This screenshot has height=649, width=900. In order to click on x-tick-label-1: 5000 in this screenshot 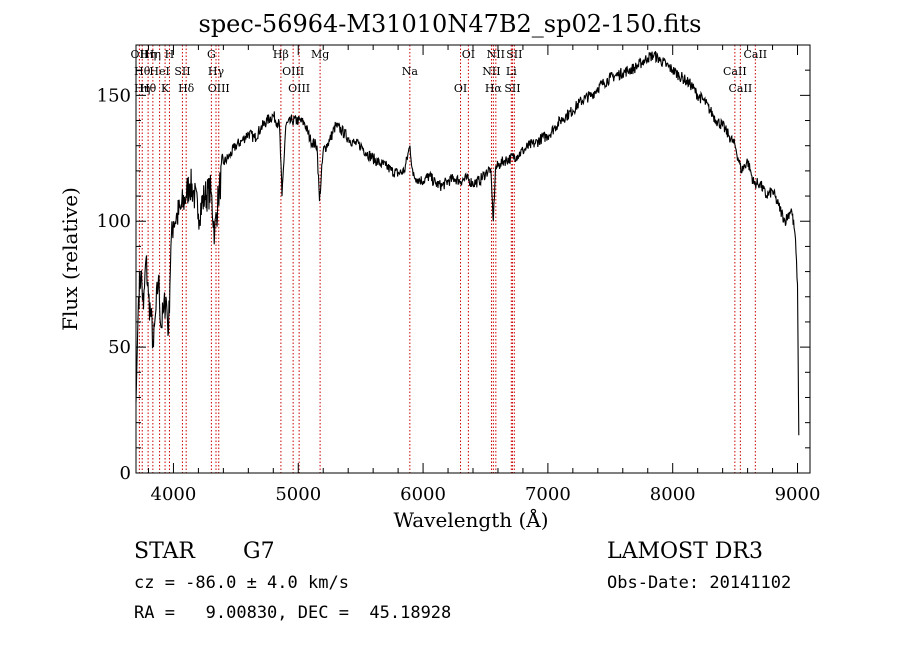, I will do `click(298, 494)`.